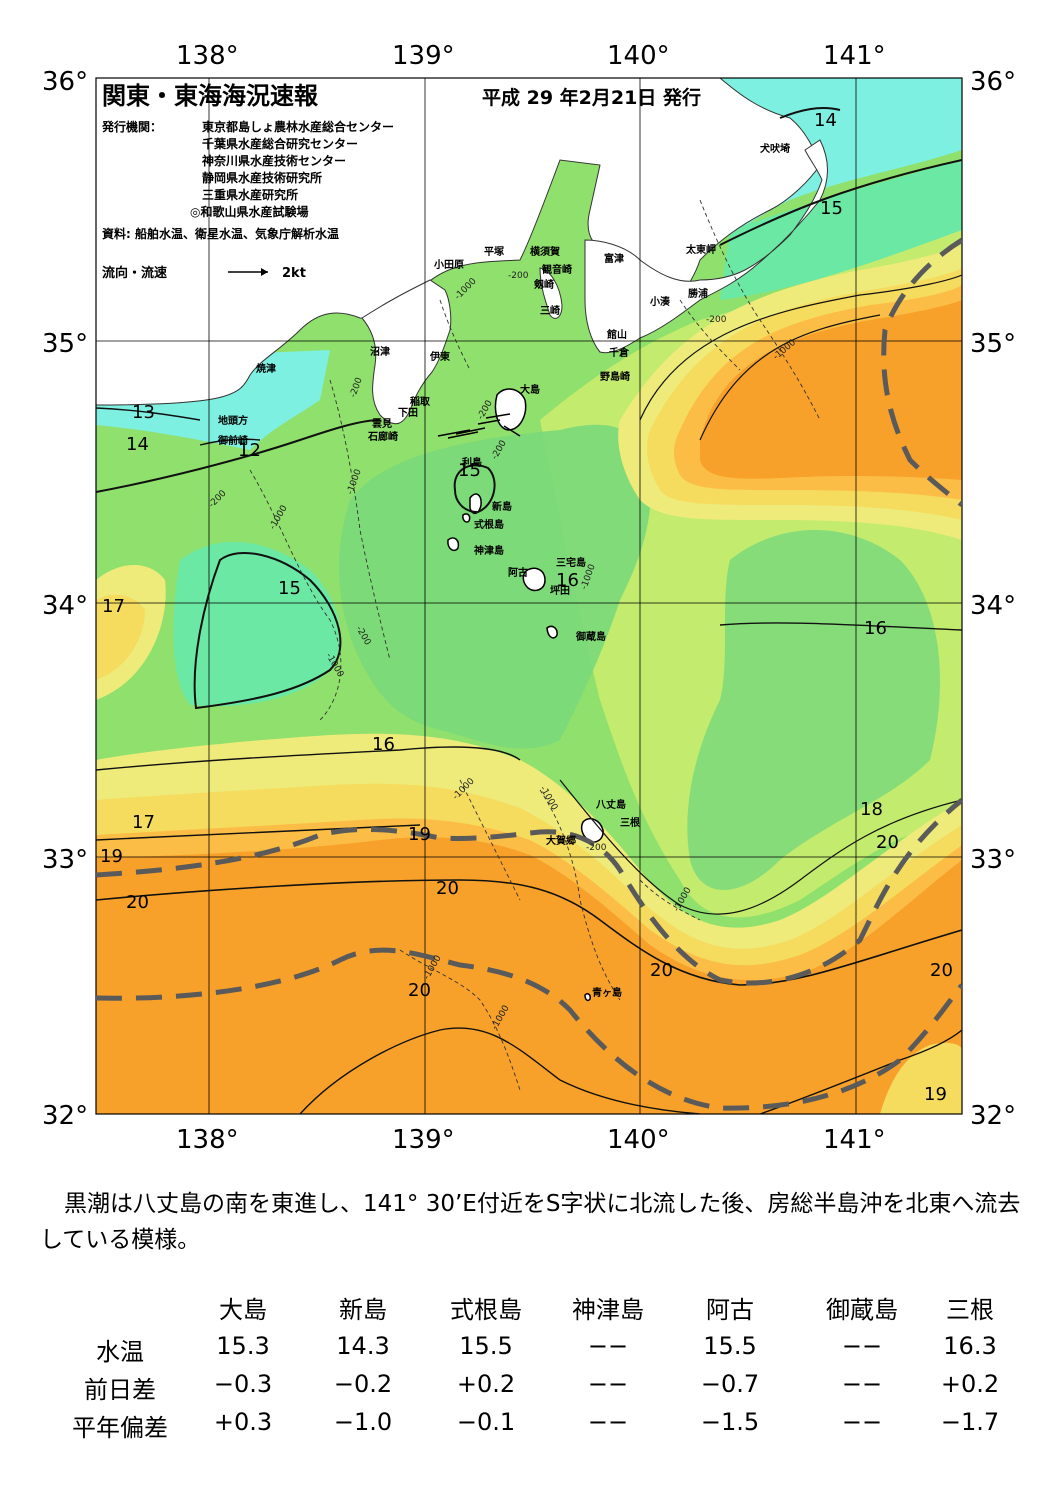 The height and width of the screenshot is (1503, 1064). I want to click on issuer: 千葉県水産総合研究センター, so click(280, 143).